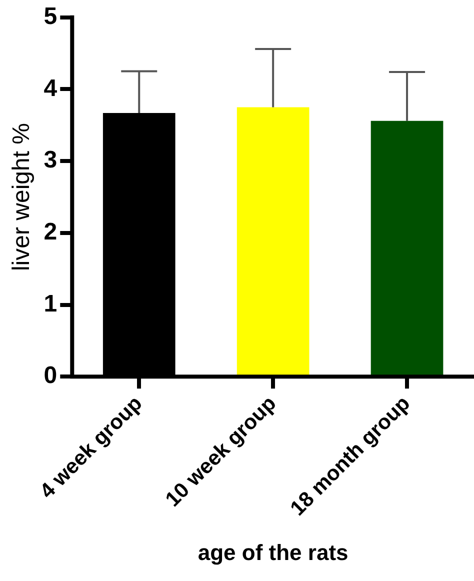 This screenshot has width=474, height=581. Describe the element at coordinates (51, 16) in the screenshot. I see `y-tick-label: 5` at that location.